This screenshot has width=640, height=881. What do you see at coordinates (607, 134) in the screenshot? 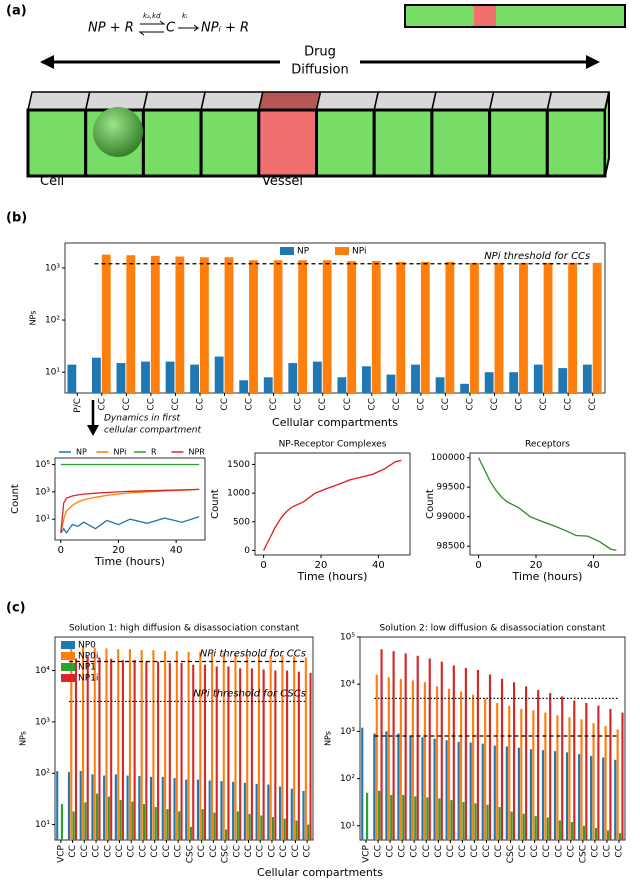
I see `side-face` at bounding box center [607, 134].